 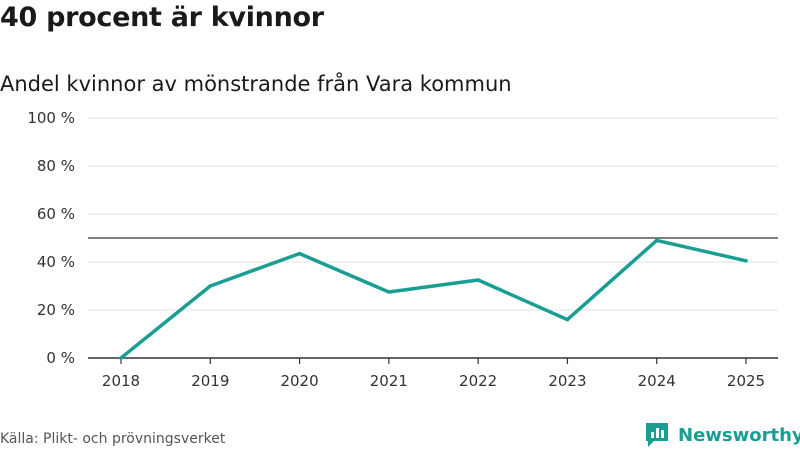 What do you see at coordinates (210, 381) in the screenshot?
I see `x-tick-label: 2019` at bounding box center [210, 381].